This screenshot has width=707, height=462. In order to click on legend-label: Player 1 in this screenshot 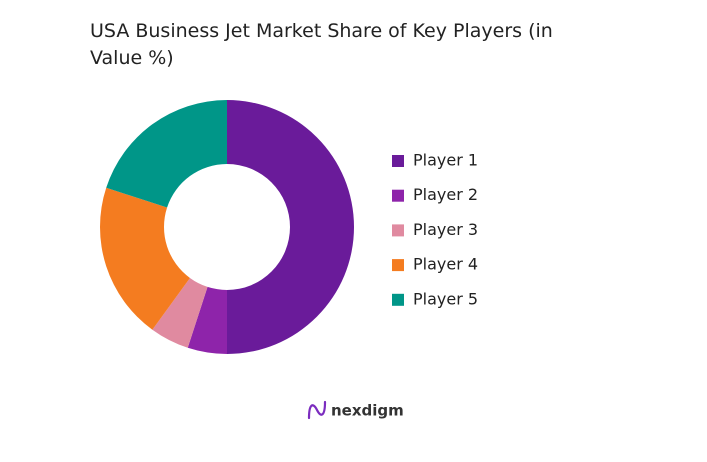, I will do `click(445, 160)`.